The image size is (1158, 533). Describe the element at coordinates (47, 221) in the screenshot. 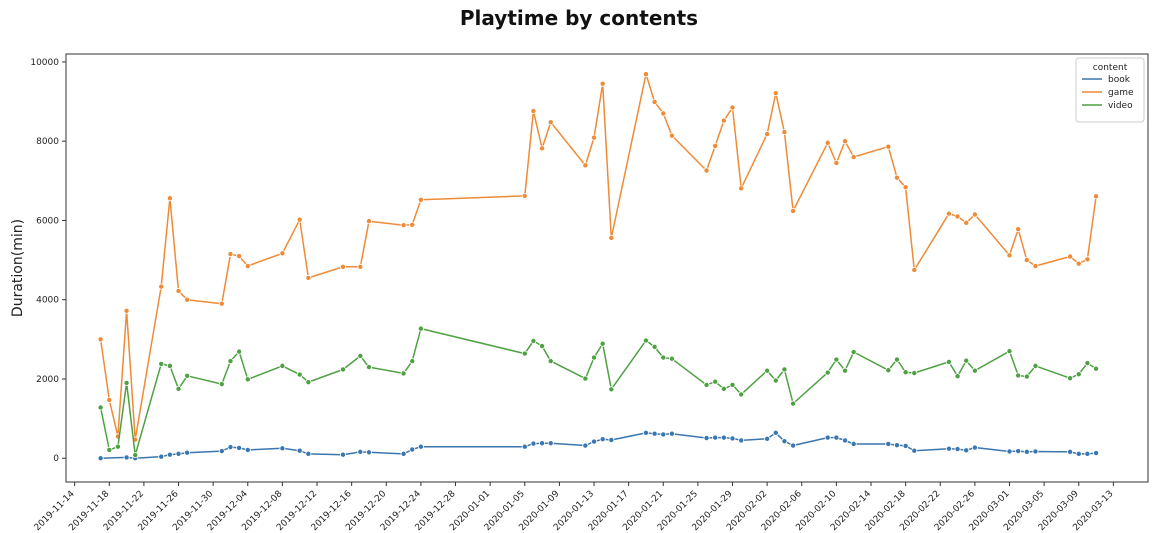

I see `y-tick-label: 6000` at that location.